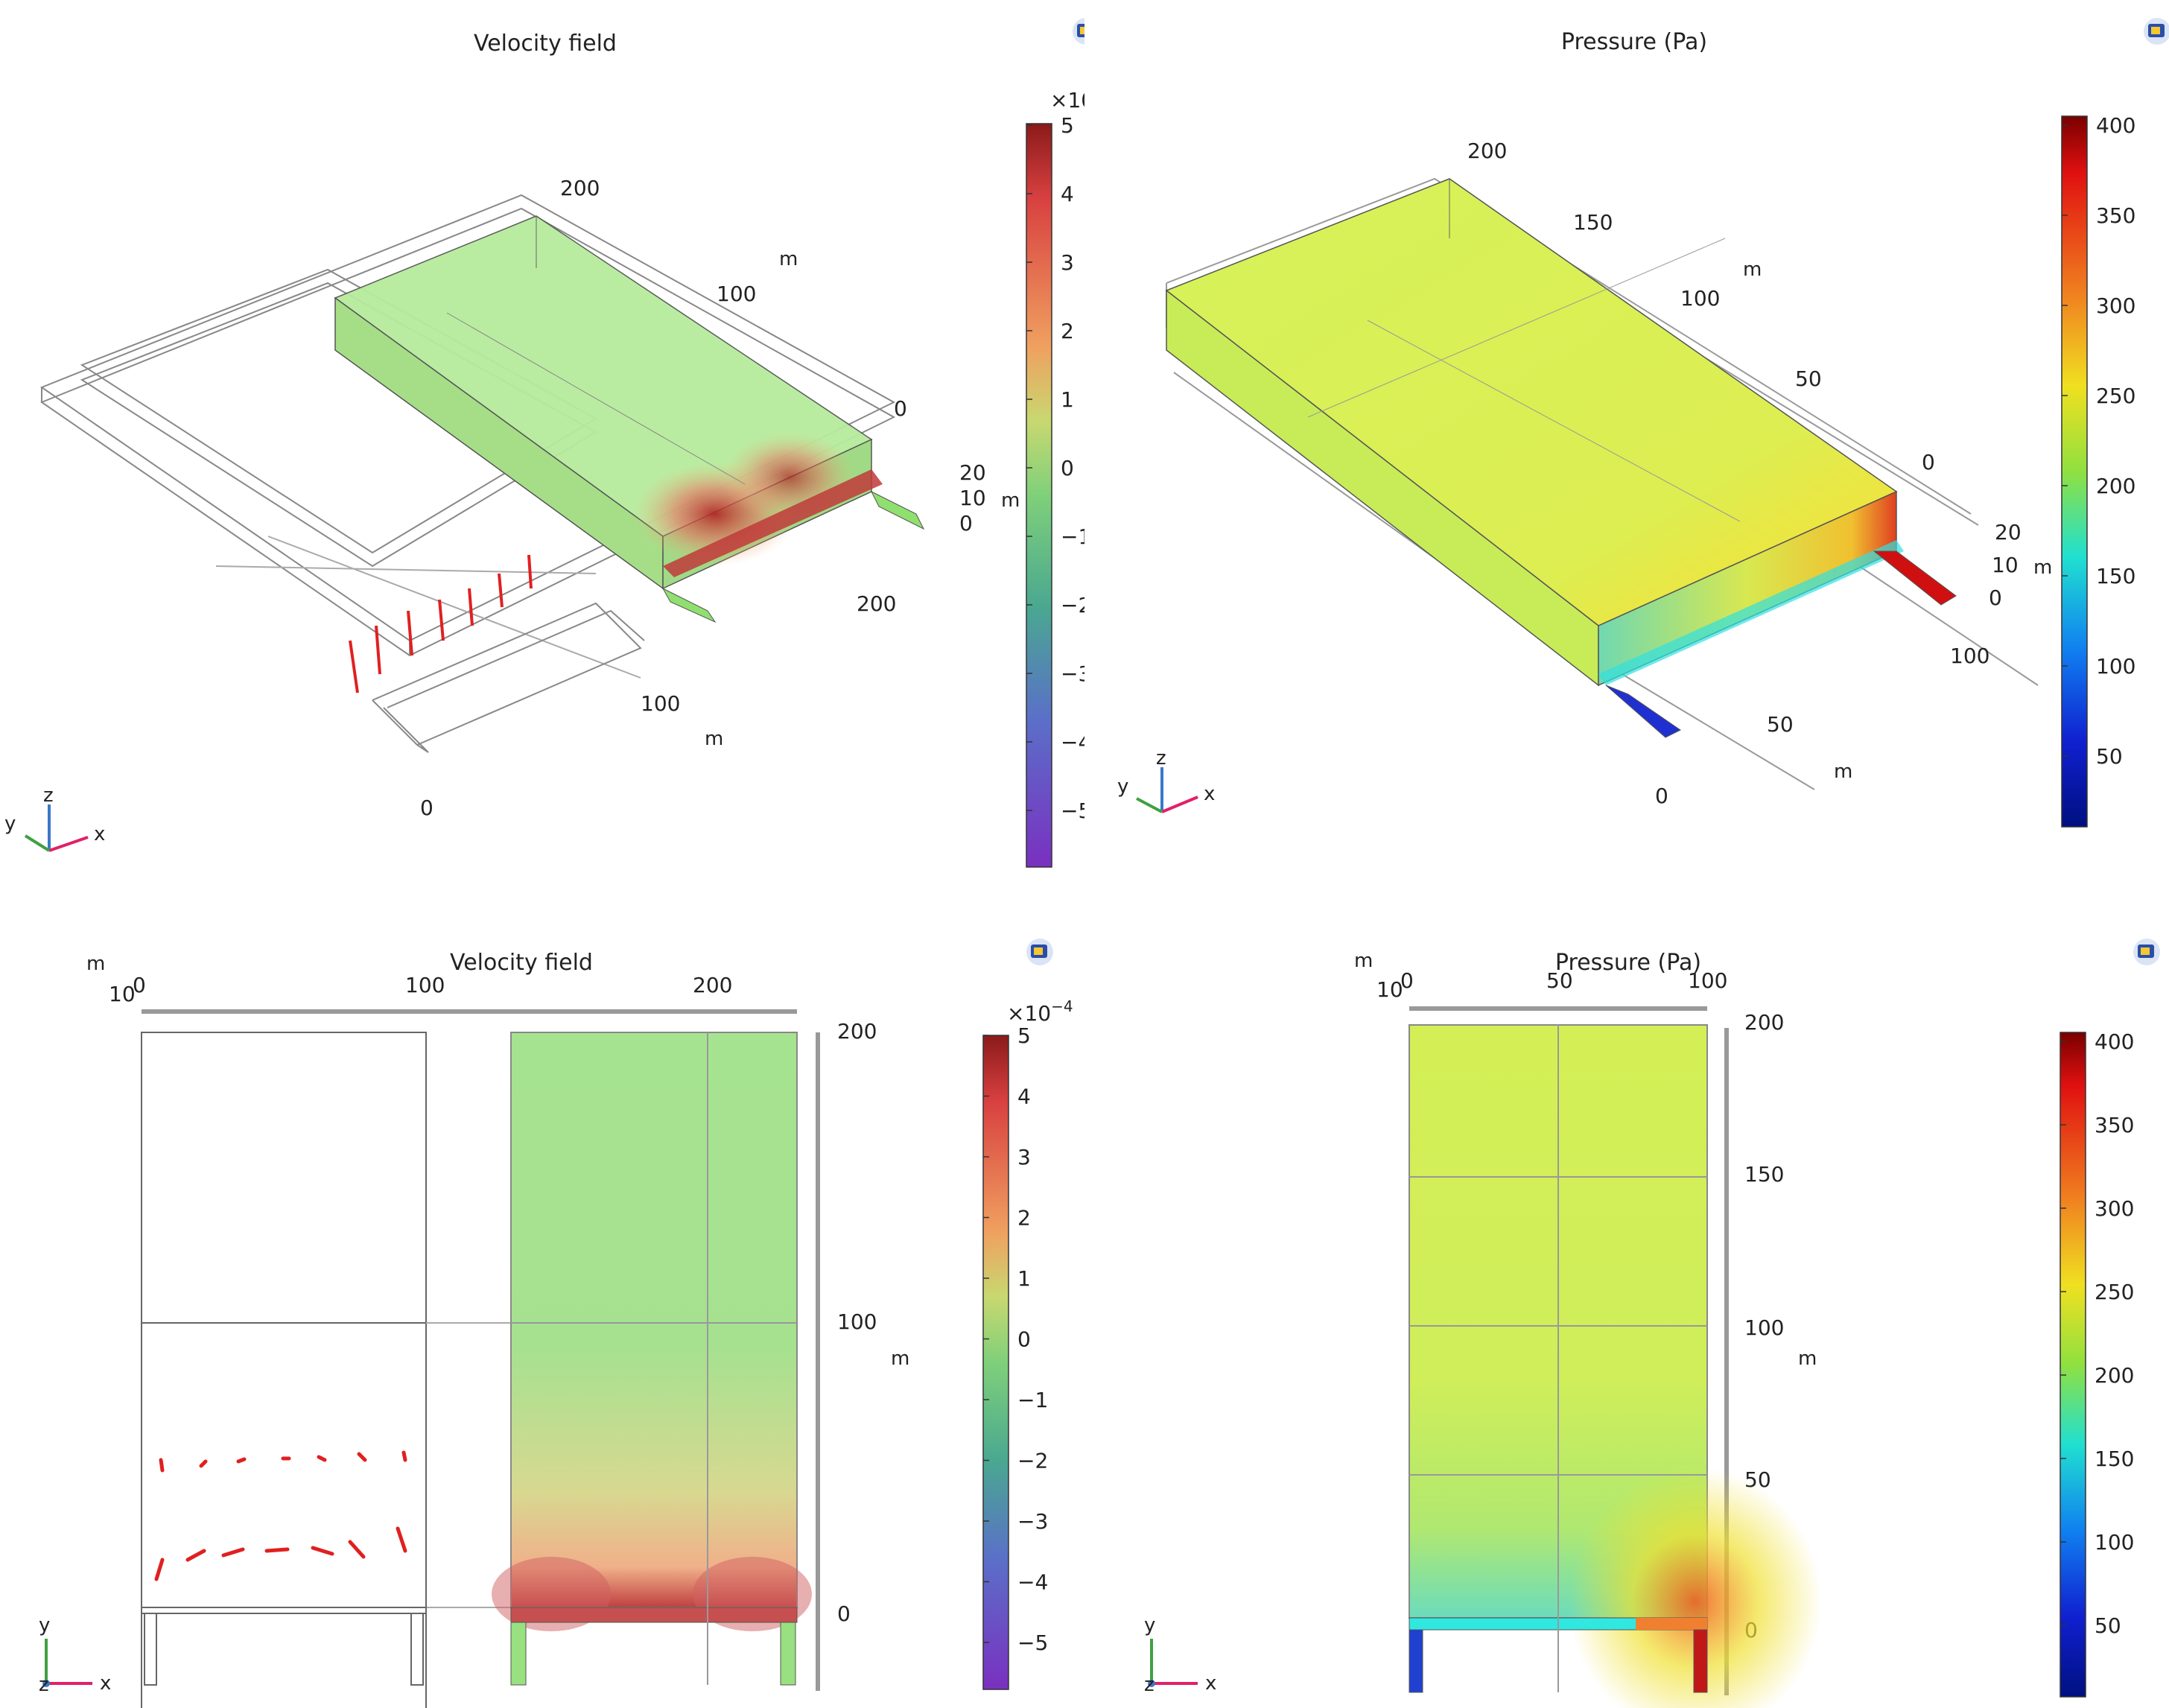 This screenshot has width=2169, height=1708. Describe the element at coordinates (857, 1031) in the screenshot. I see `velocity-top-ytick-200: 200` at that location.